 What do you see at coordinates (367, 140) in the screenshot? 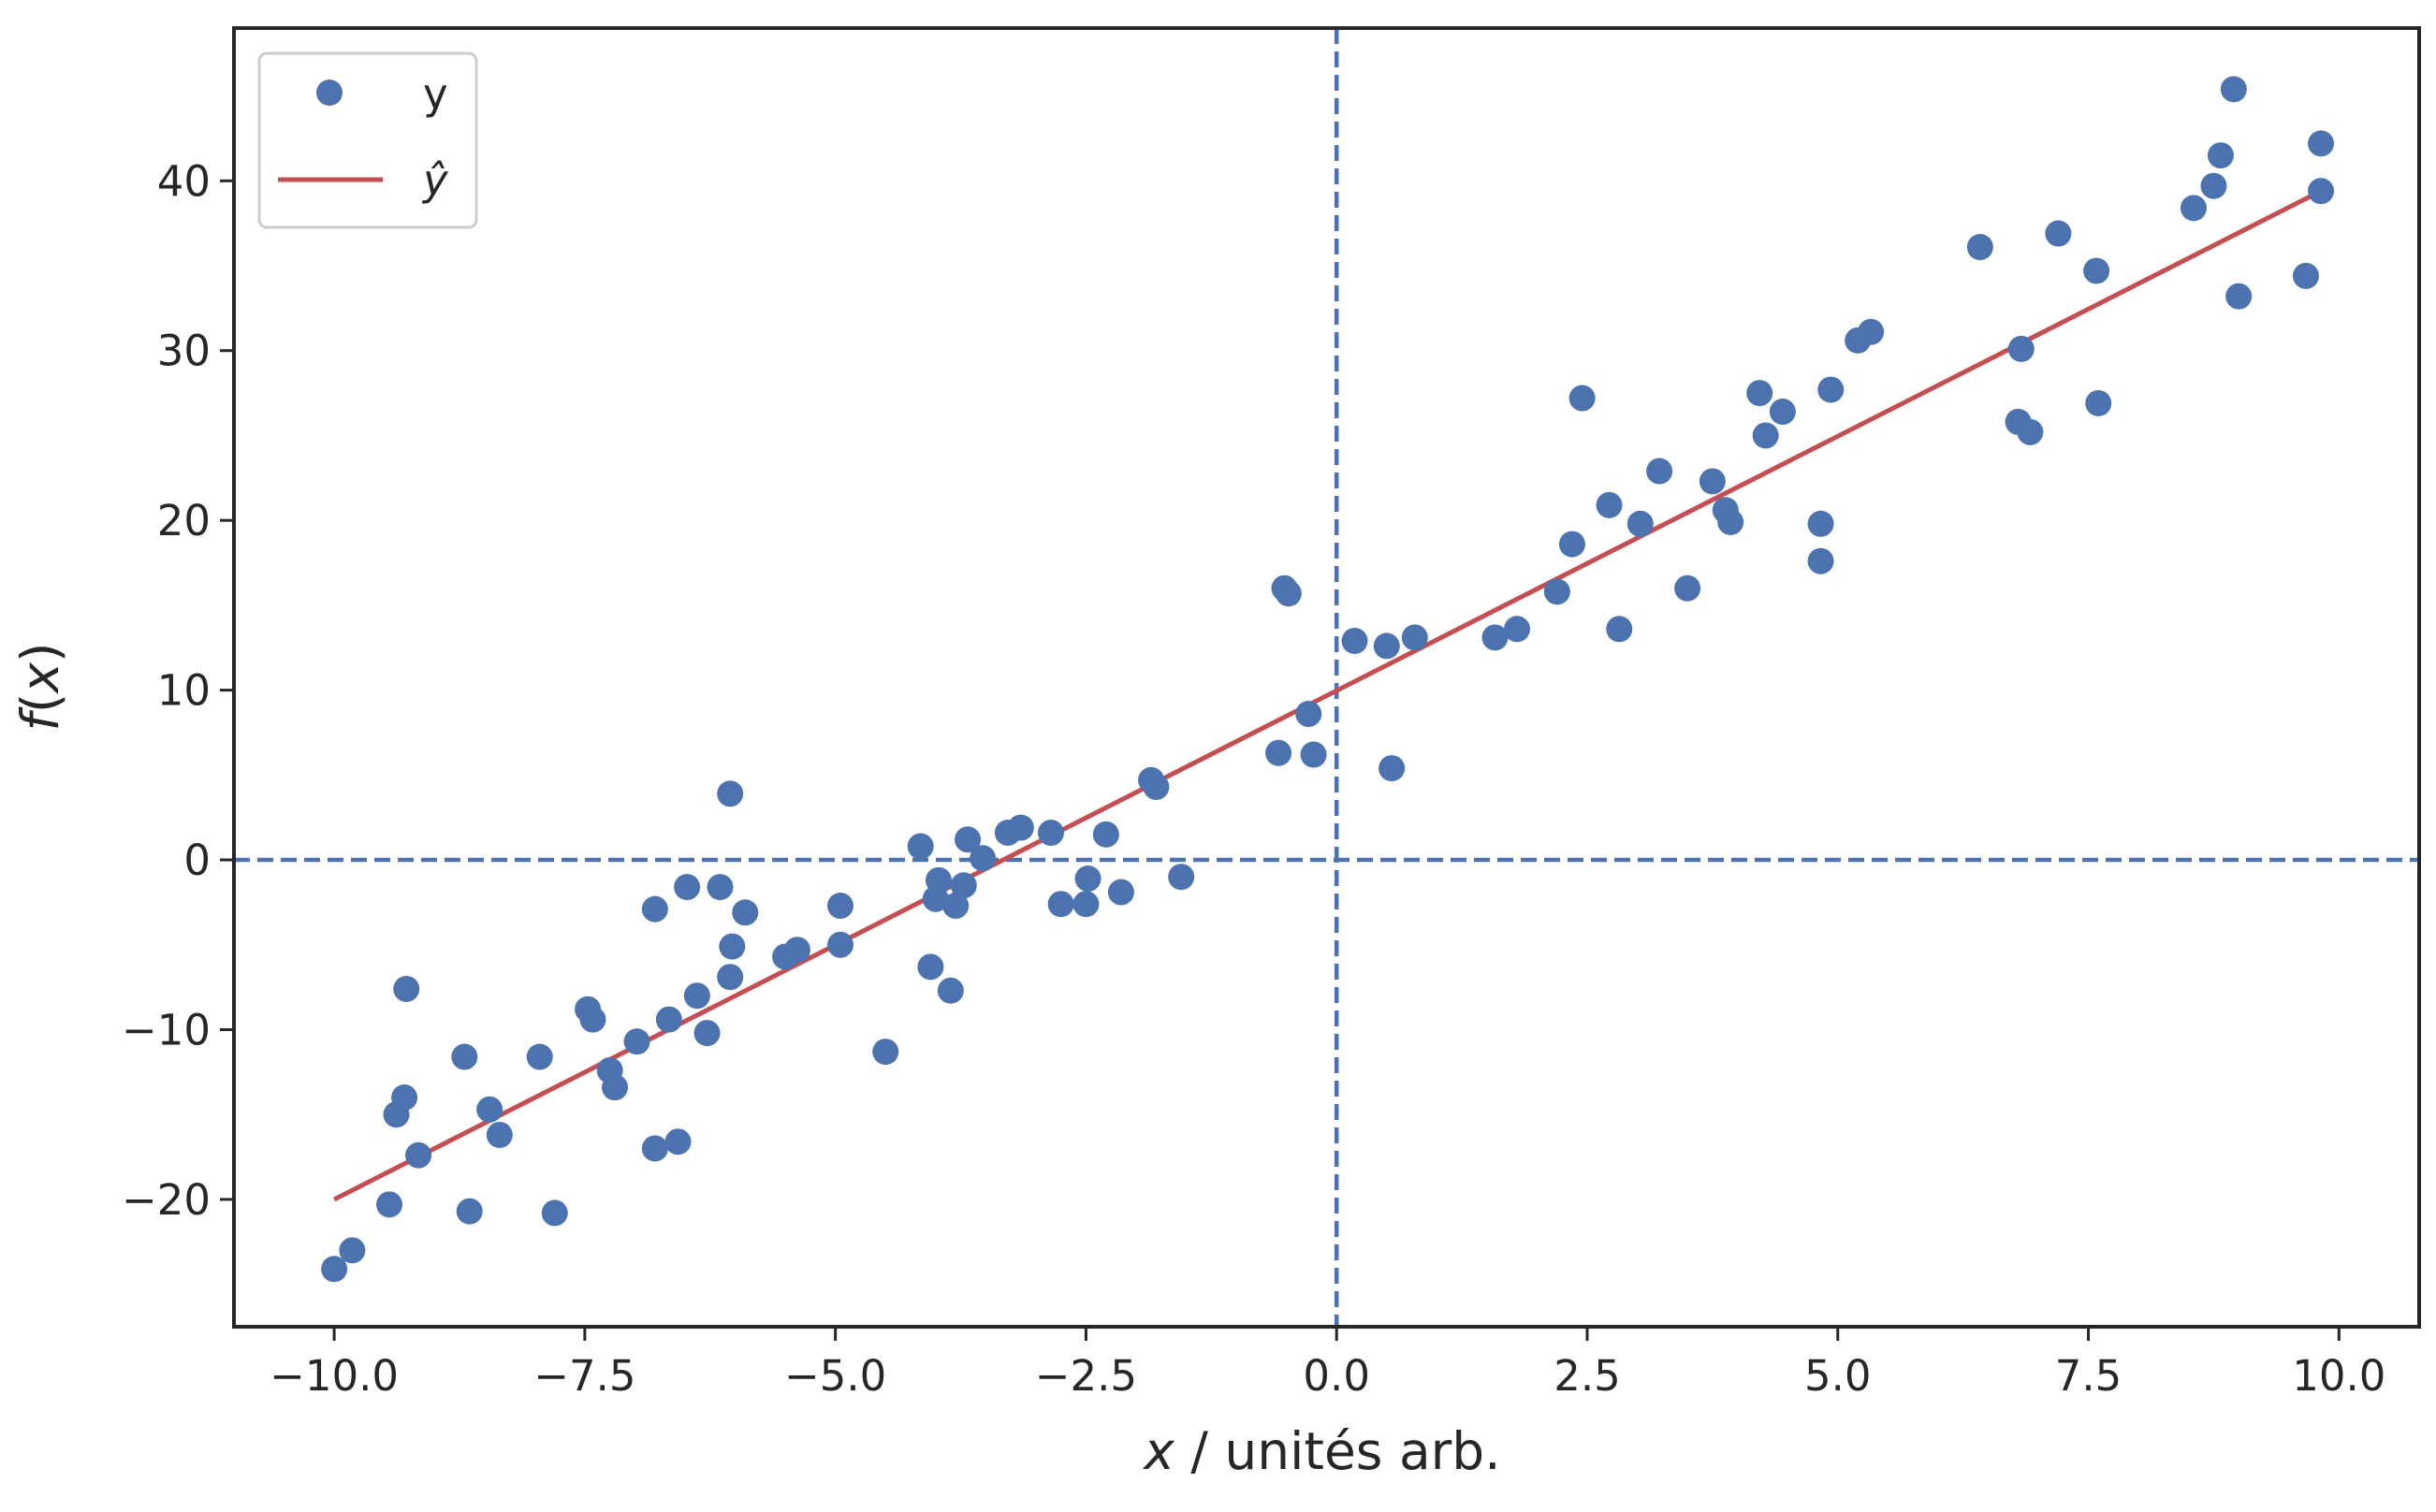
I see `legend: y ŷ` at bounding box center [367, 140].